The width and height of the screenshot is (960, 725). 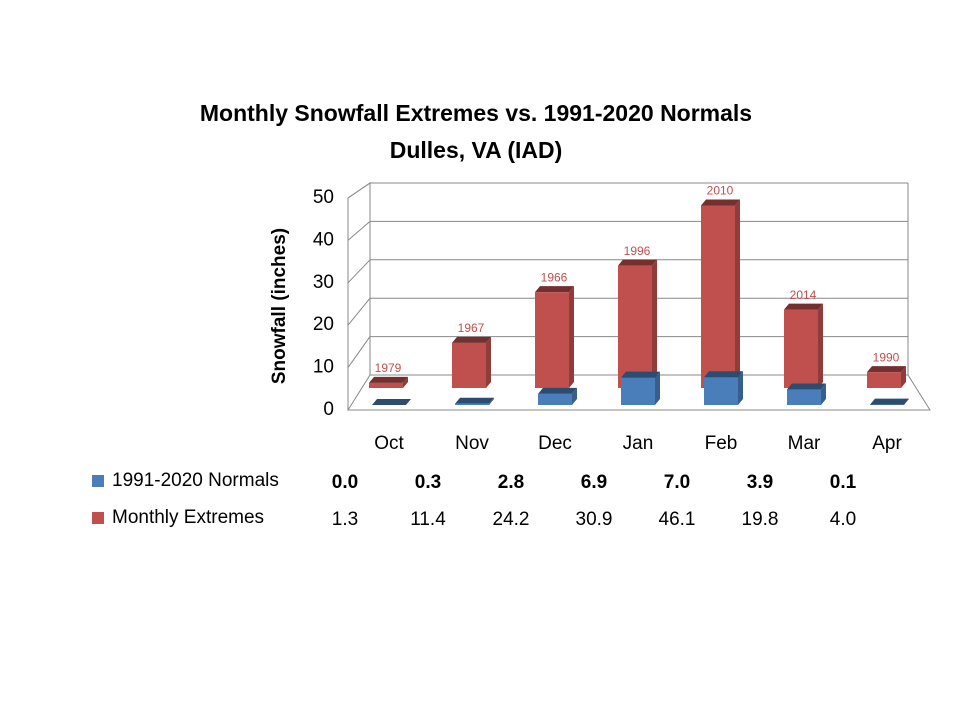 I want to click on y-tick-label: 10, so click(x=323, y=367).